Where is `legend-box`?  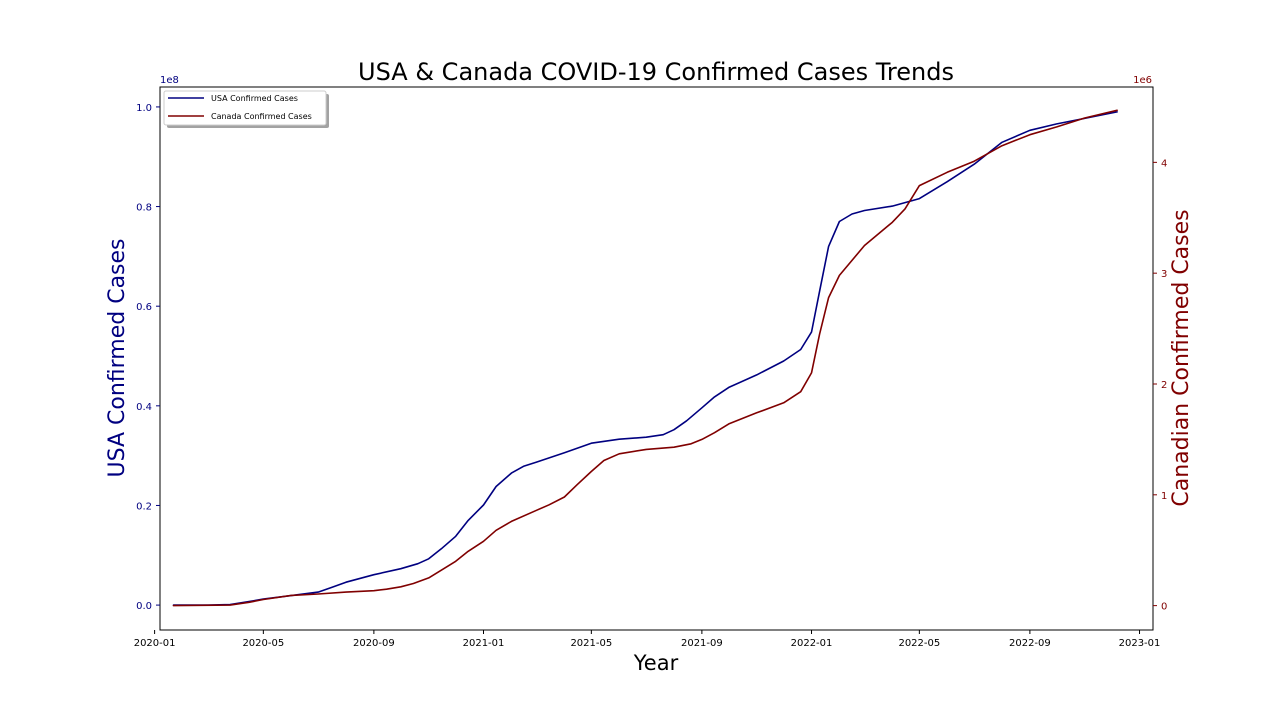 legend-box is located at coordinates (245, 108).